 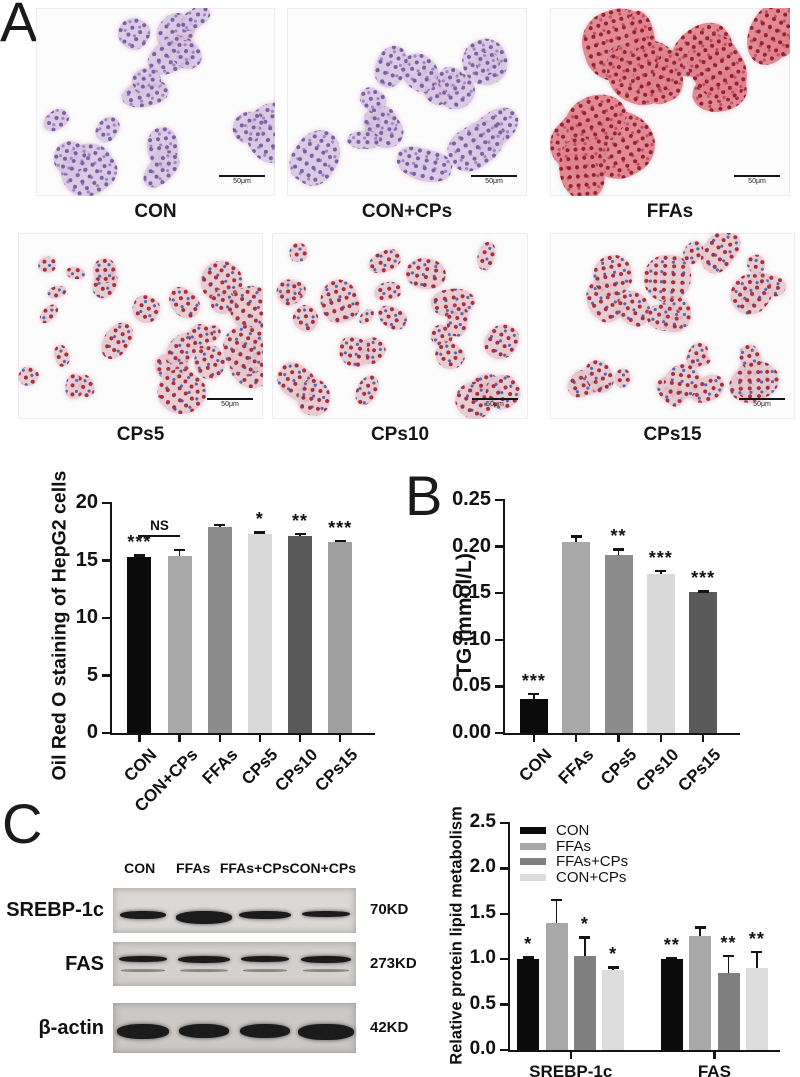 What do you see at coordinates (571, 1069) in the screenshot?
I see `category-label: SREBP-1c` at bounding box center [571, 1069].